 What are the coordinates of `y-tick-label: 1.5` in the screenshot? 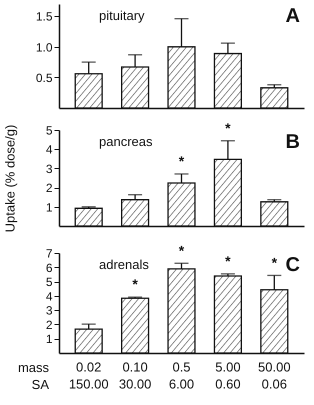 It's located at (44, 17).